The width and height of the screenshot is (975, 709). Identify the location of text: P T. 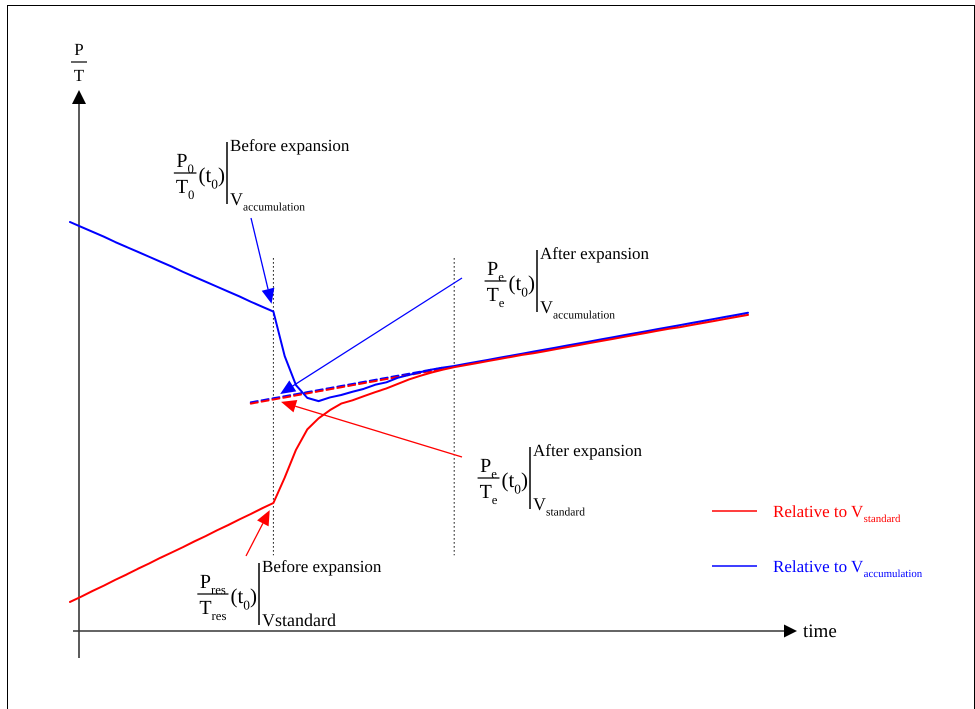
(79, 62).